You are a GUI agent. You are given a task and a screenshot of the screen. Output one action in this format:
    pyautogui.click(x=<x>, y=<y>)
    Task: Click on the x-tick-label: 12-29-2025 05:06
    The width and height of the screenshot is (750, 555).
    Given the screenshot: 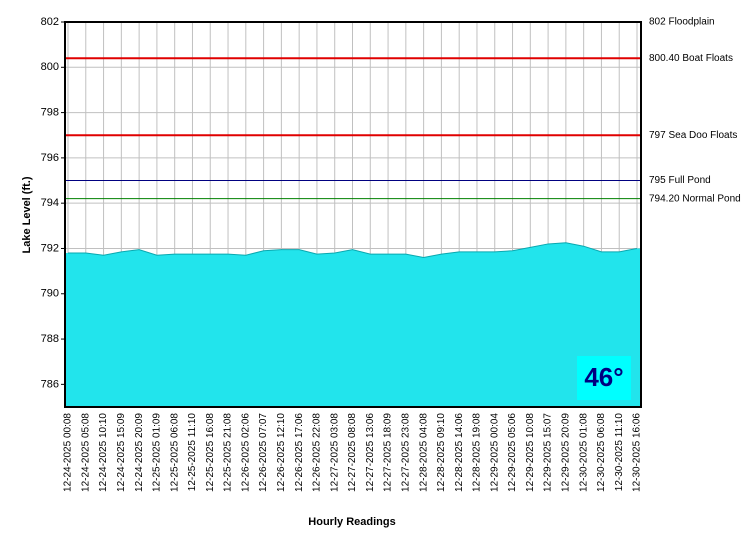 What is the action you would take?
    pyautogui.click(x=512, y=452)
    